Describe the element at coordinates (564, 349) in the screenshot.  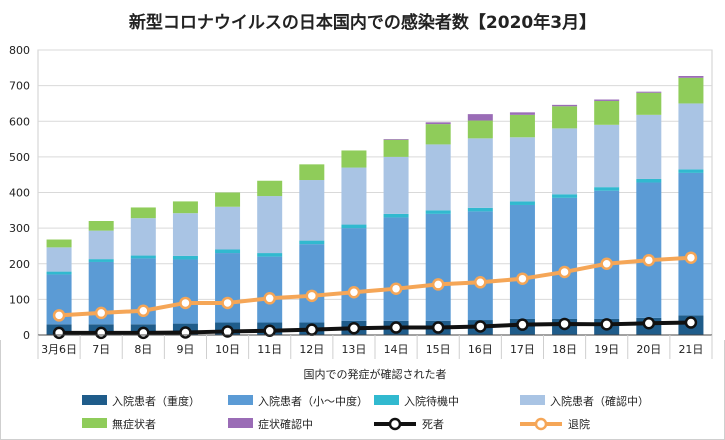
I see `x-tick-label: 18日` at that location.